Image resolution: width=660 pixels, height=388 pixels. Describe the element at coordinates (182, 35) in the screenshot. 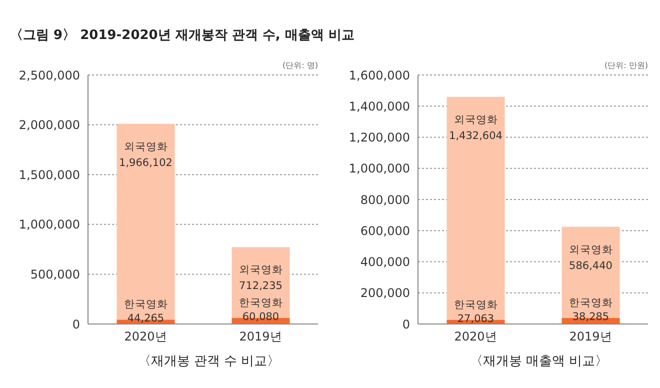

I see `chart-title: 〈그림 9〉 2019-2020년 재개봉작 관객 수, 매출액 비교` at that location.